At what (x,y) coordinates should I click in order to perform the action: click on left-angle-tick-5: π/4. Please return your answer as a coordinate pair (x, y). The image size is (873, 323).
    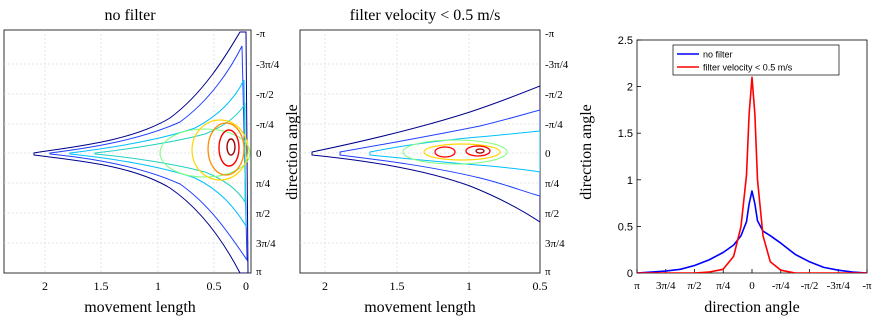
    Looking at the image, I should click on (263, 184).